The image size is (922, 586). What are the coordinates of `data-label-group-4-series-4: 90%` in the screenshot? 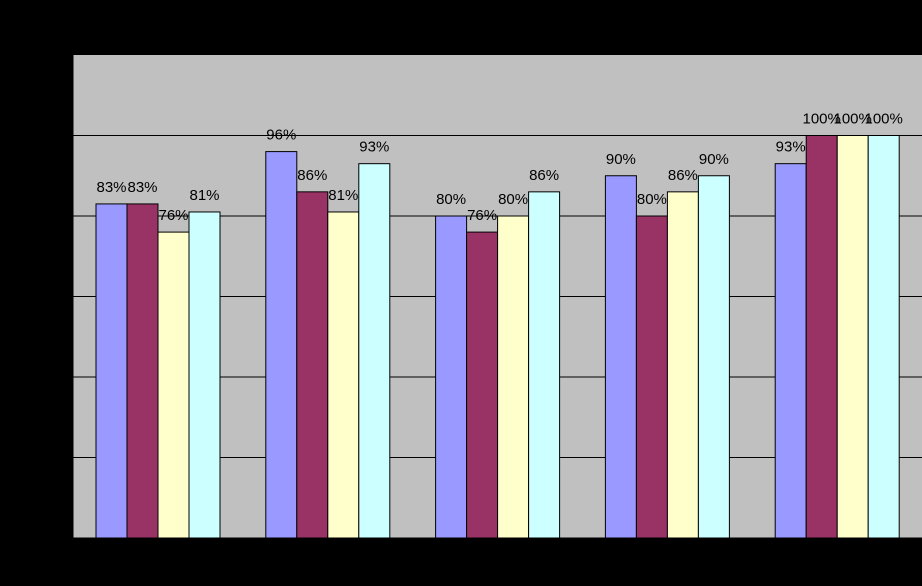 It's located at (714, 159).